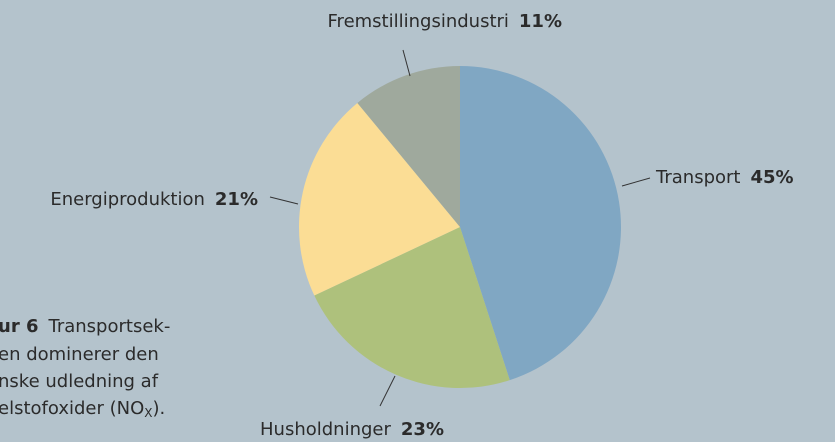 This screenshot has height=442, width=835. I want to click on value-label: 23%, so click(422, 429).